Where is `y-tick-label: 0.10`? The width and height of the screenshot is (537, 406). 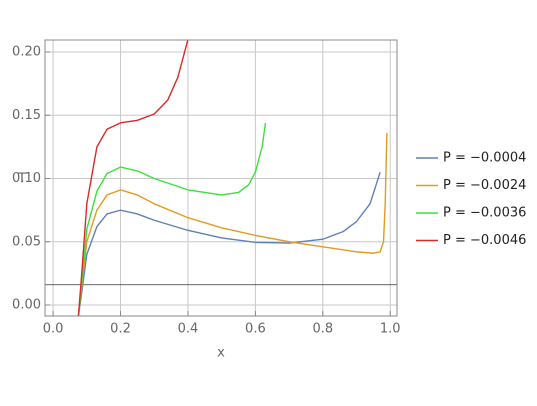 y-tick-label: 0.10 is located at coordinates (26, 178).